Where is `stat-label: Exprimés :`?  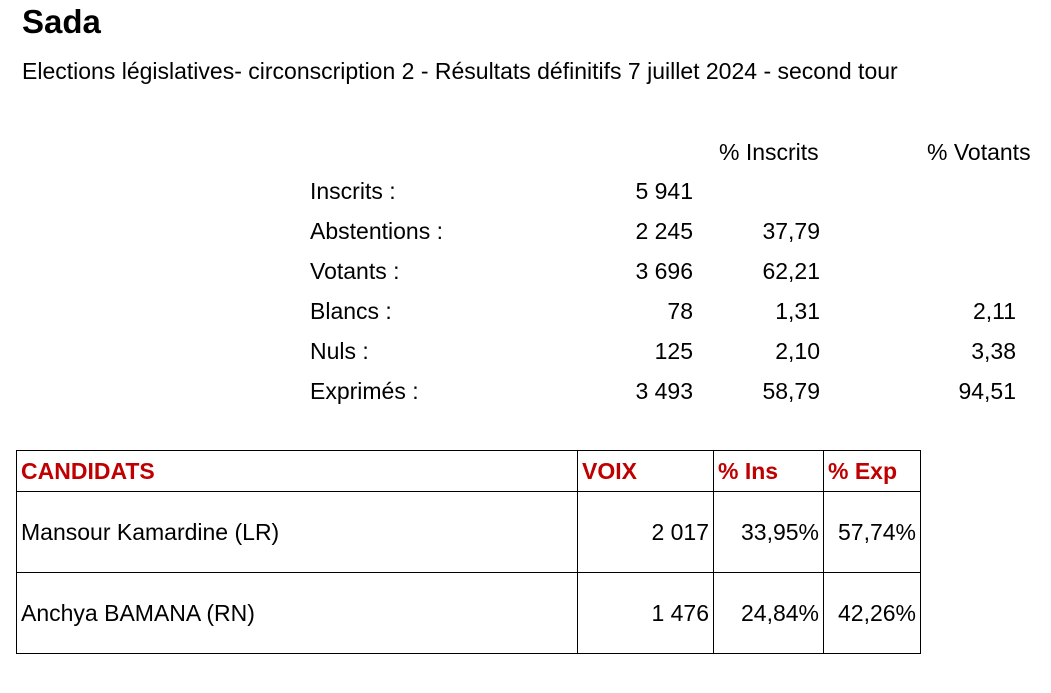
stat-label: Exprimés : is located at coordinates (364, 391).